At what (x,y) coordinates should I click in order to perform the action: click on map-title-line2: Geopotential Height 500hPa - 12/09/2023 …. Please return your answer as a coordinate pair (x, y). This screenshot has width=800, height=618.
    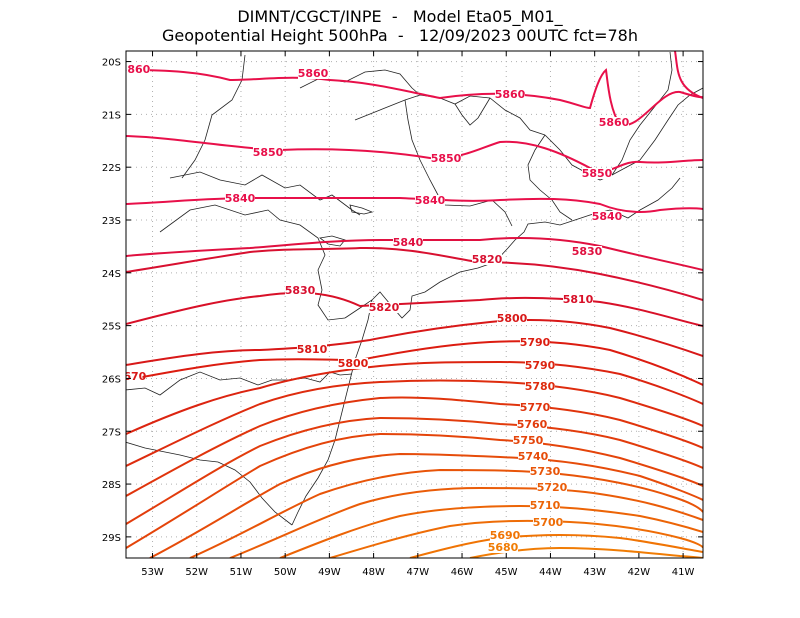
    Looking at the image, I should click on (400, 35).